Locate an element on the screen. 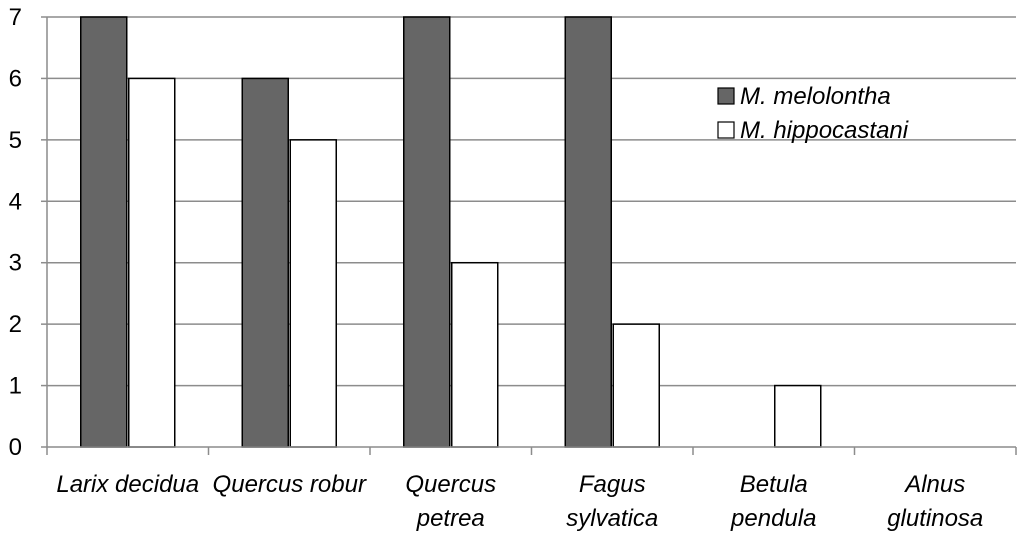  x-category-label: pendula is located at coordinates (773, 518).